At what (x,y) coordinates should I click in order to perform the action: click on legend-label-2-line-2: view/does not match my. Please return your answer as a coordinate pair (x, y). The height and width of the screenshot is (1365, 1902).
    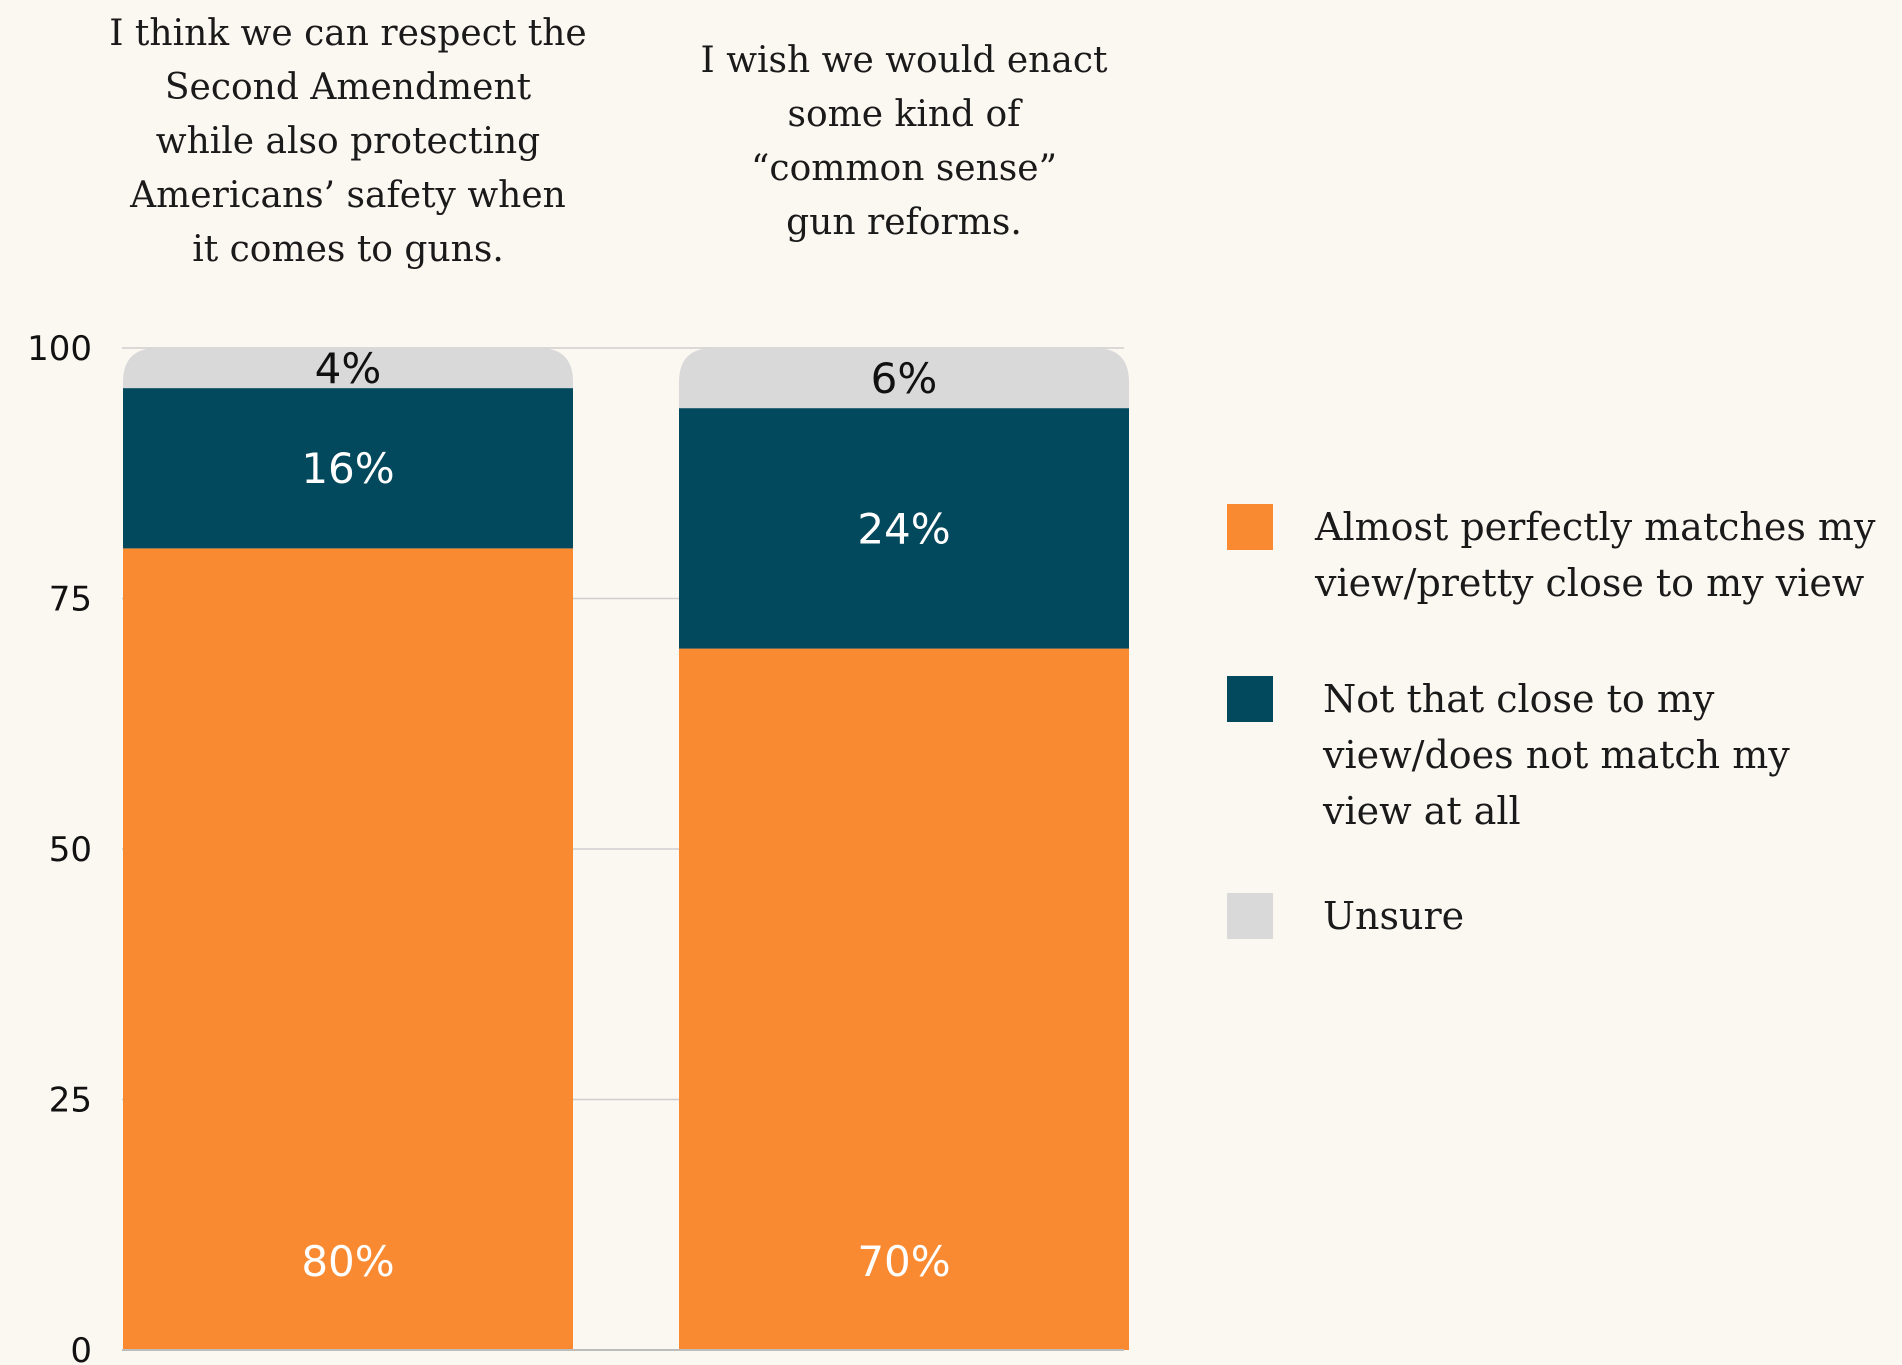
    Looking at the image, I should click on (1556, 755).